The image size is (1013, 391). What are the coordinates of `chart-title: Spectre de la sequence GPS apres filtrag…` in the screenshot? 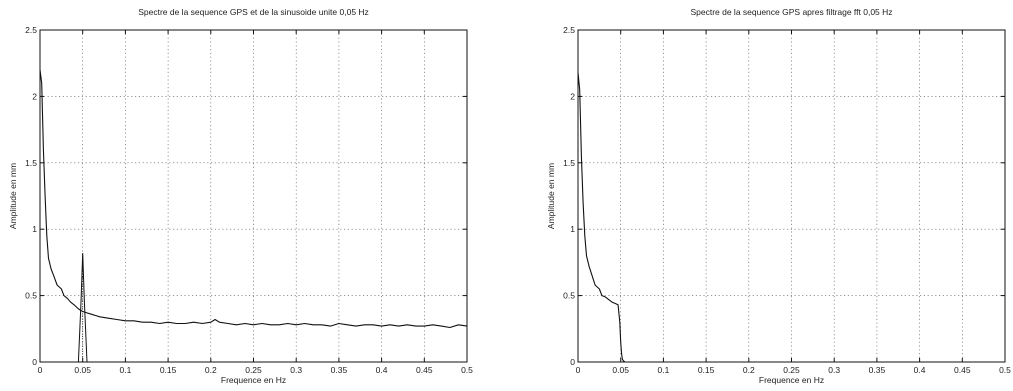 It's located at (791, 12).